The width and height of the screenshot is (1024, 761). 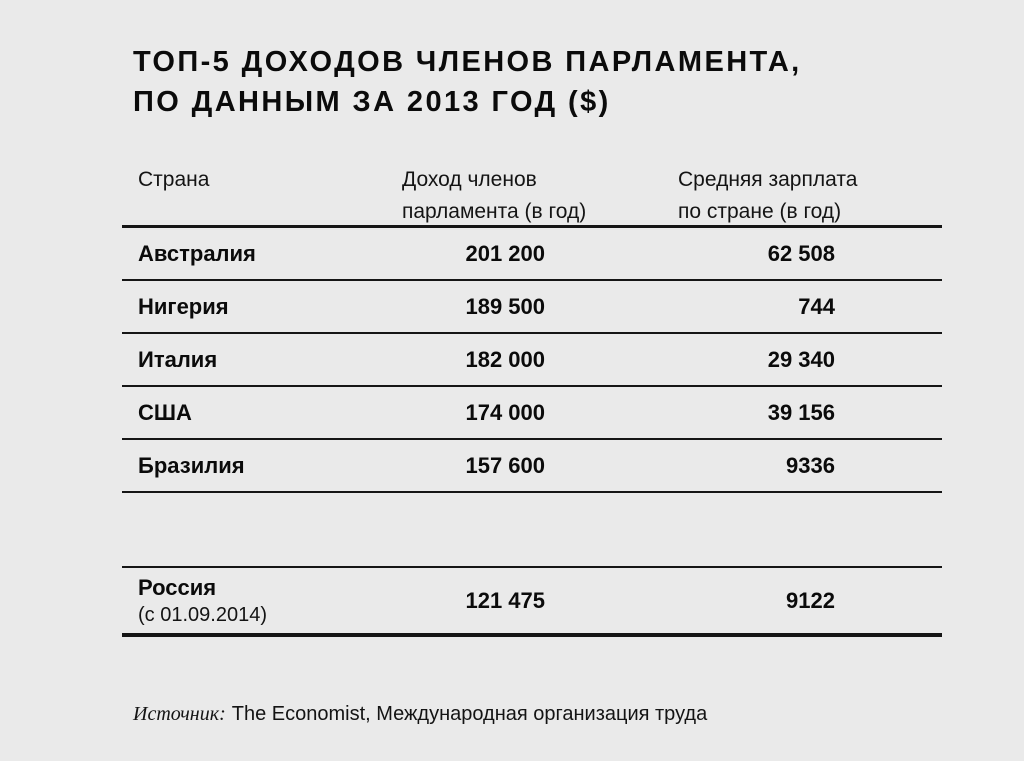 What do you see at coordinates (810, 465) in the screenshot?
I see `avg-salary-cell: 9336` at bounding box center [810, 465].